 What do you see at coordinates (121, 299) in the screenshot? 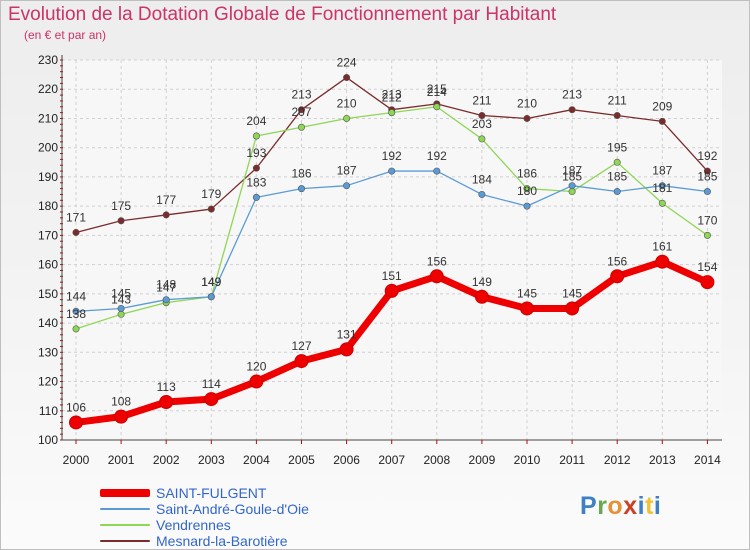
I see `data-label: 143` at bounding box center [121, 299].